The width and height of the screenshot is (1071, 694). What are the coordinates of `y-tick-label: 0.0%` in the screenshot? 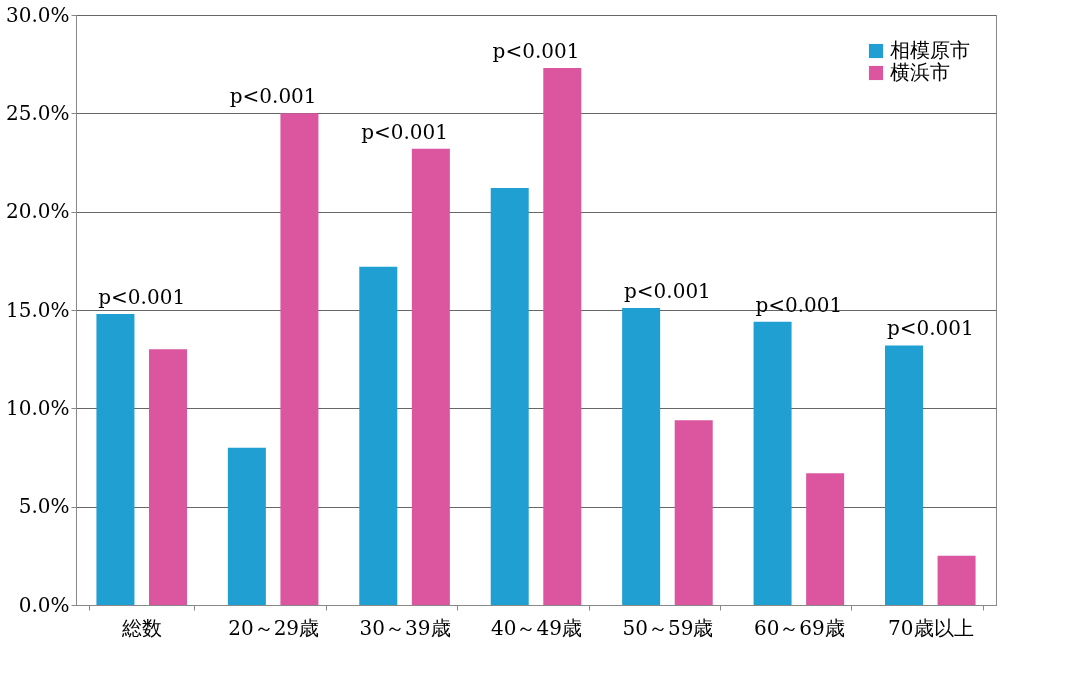 It's located at (44, 604).